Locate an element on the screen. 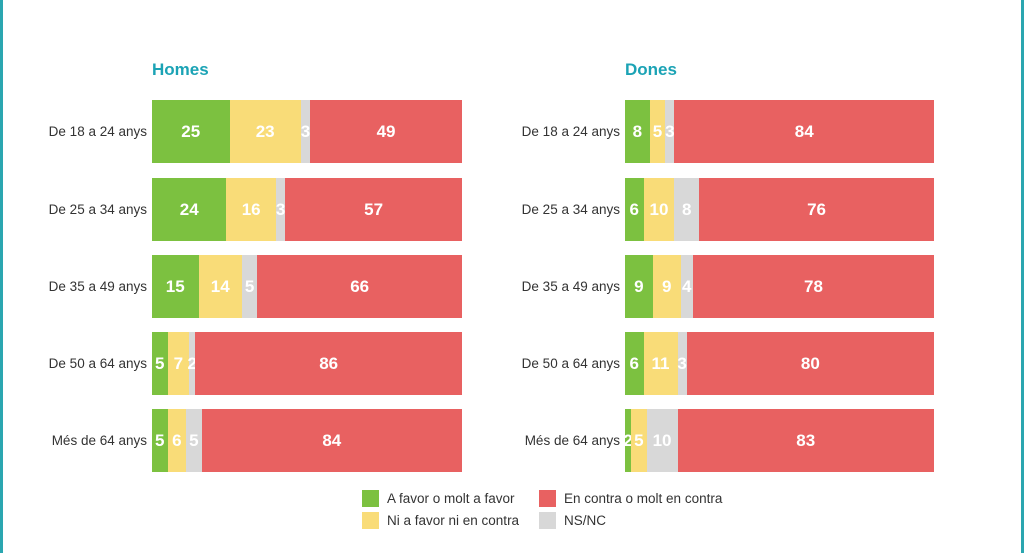  stacked-bar-homes: 5 6 5 84 is located at coordinates (307, 440).